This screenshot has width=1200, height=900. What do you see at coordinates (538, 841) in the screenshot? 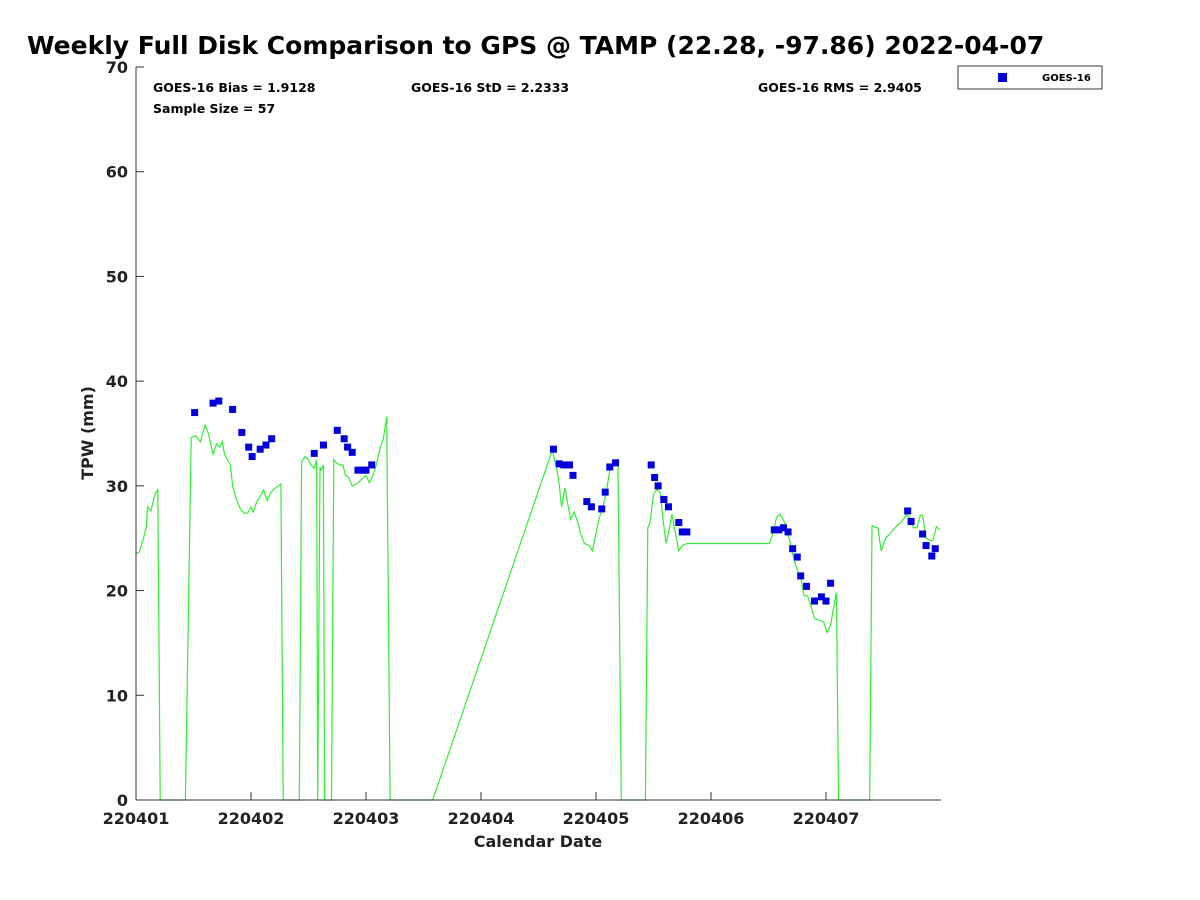
I see `x-axis-label: Calendar Date` at bounding box center [538, 841].